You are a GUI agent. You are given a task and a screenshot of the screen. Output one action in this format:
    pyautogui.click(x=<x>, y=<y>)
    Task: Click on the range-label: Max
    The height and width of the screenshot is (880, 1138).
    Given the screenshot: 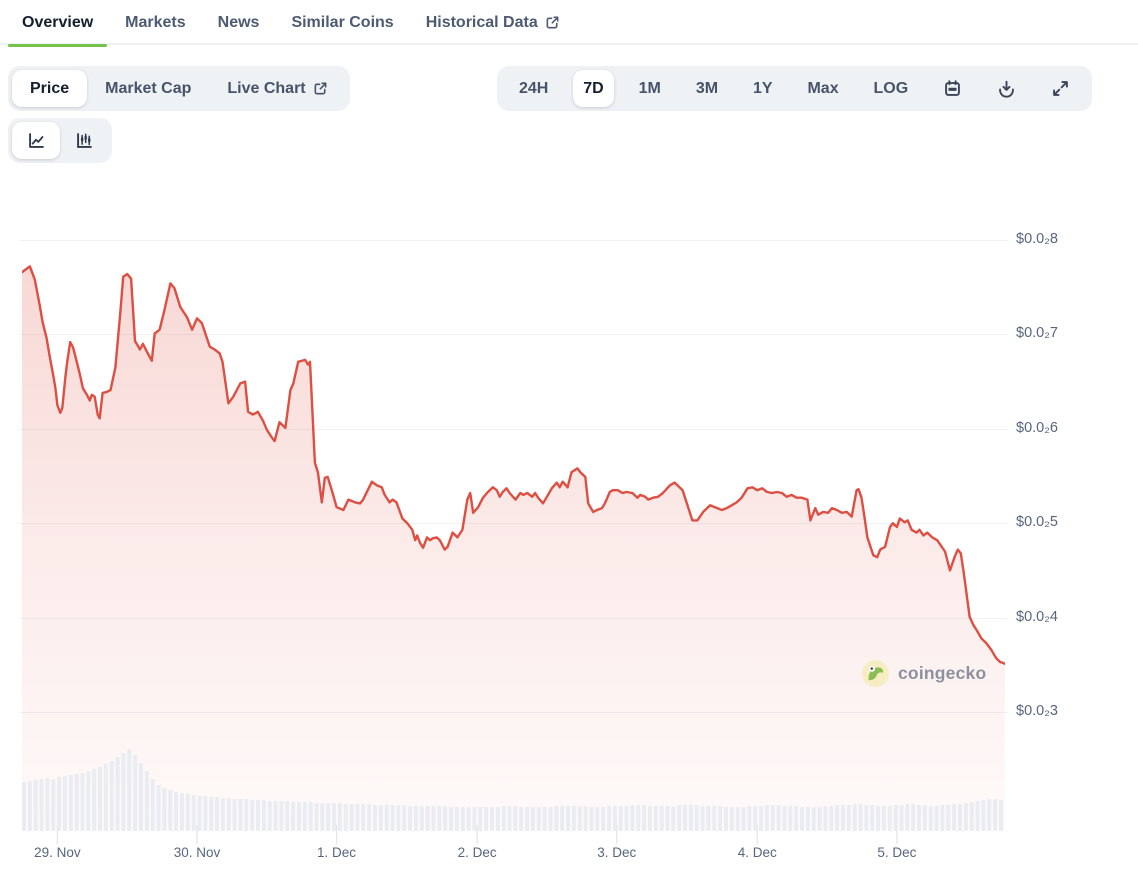 What is the action you would take?
    pyautogui.click(x=823, y=88)
    